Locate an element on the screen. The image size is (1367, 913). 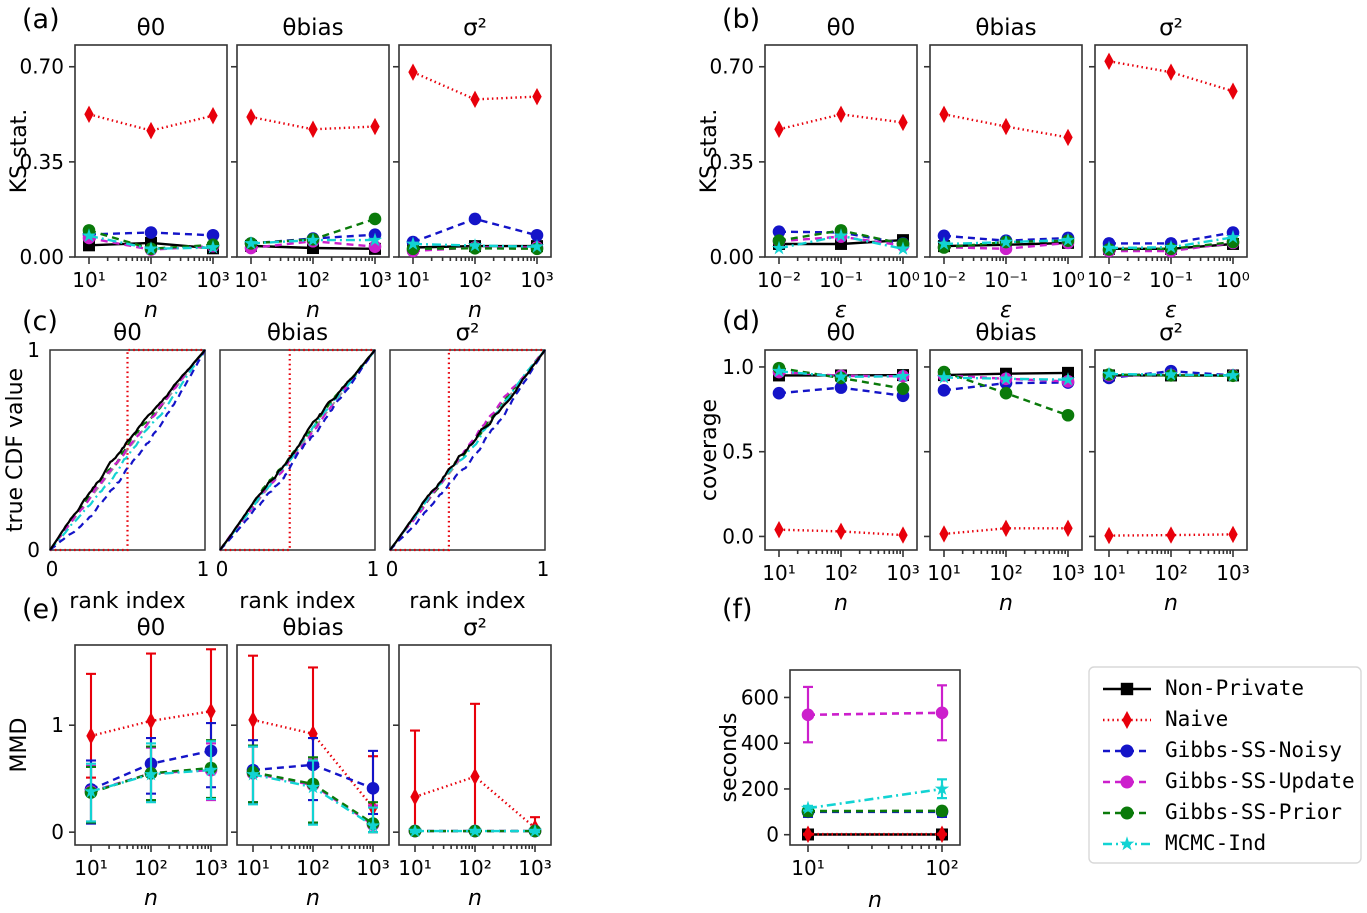
y-axis-label: KS stat. is located at coordinates (19, 151).